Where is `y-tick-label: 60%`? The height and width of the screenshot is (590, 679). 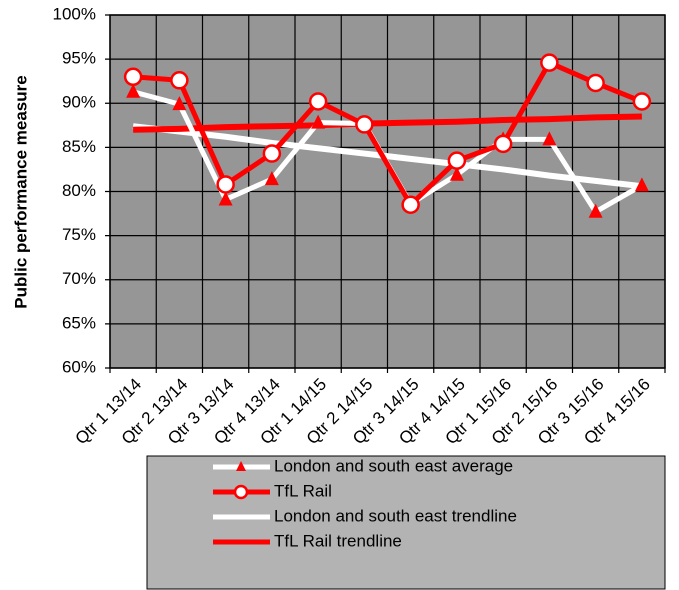 y-tick-label: 60% is located at coordinates (79, 366).